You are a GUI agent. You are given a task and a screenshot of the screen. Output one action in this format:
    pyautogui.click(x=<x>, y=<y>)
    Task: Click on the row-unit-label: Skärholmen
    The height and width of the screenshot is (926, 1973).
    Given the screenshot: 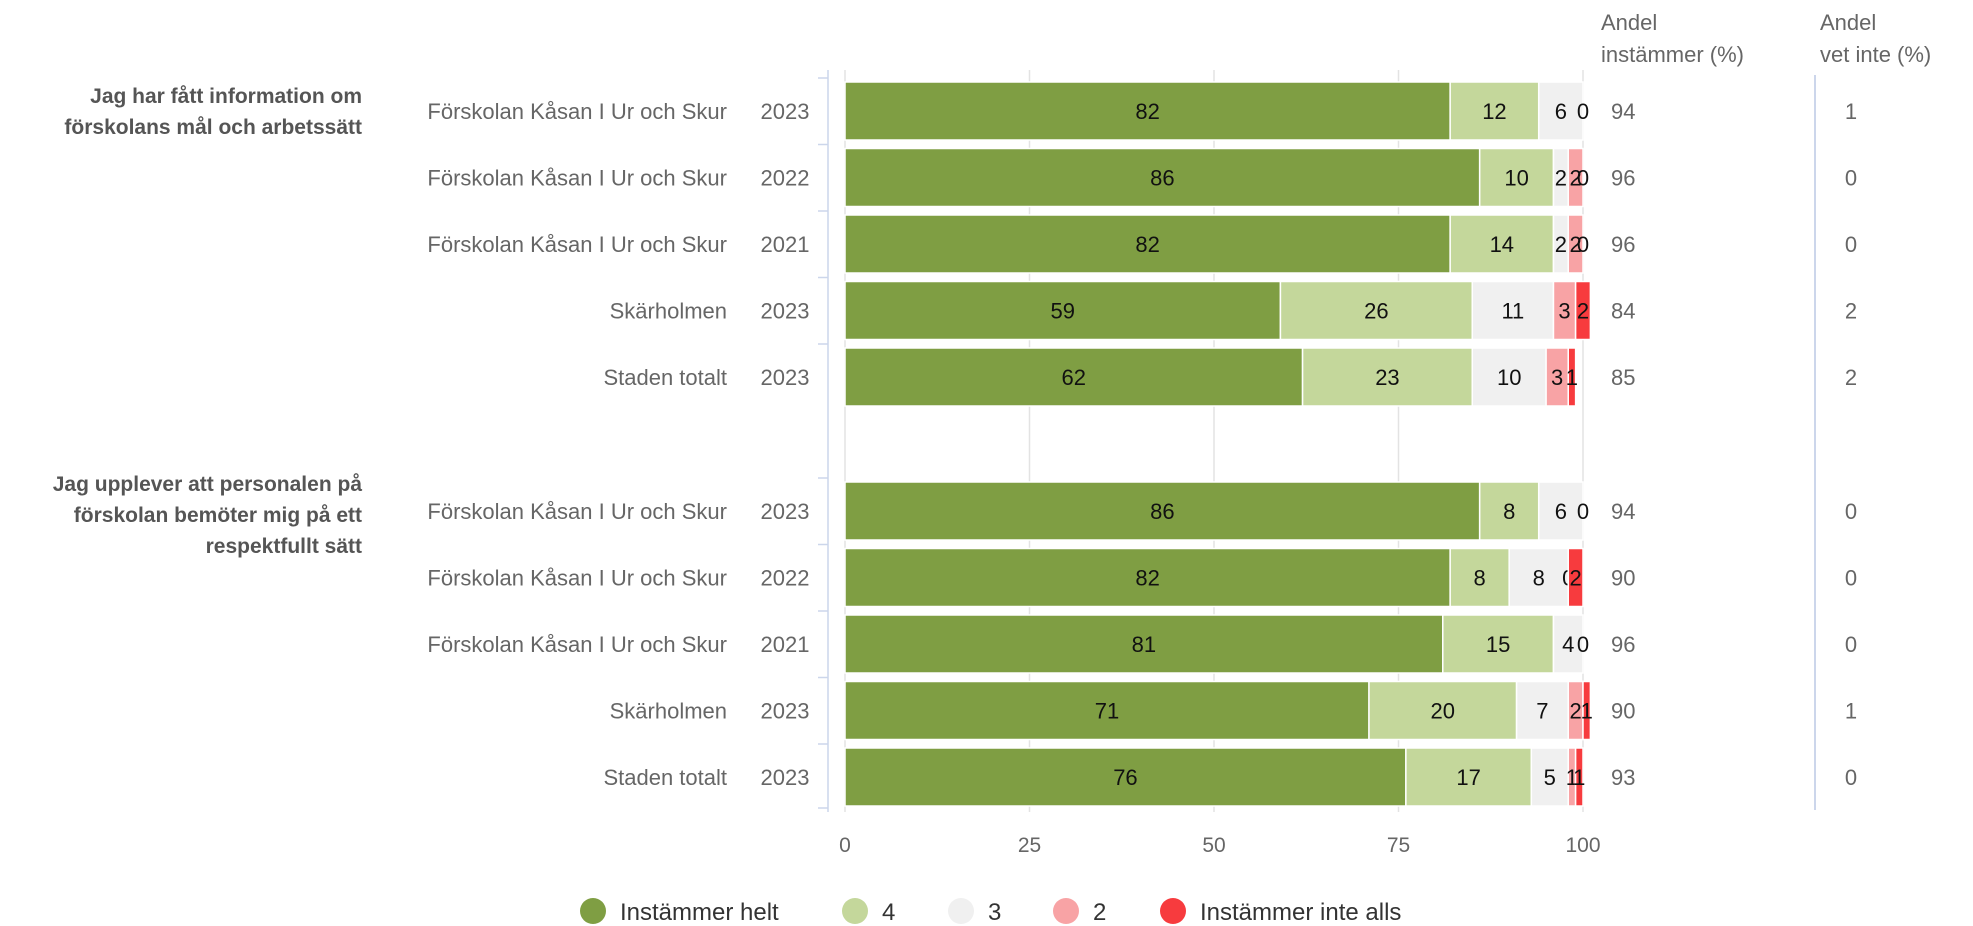 What is the action you would take?
    pyautogui.click(x=668, y=711)
    